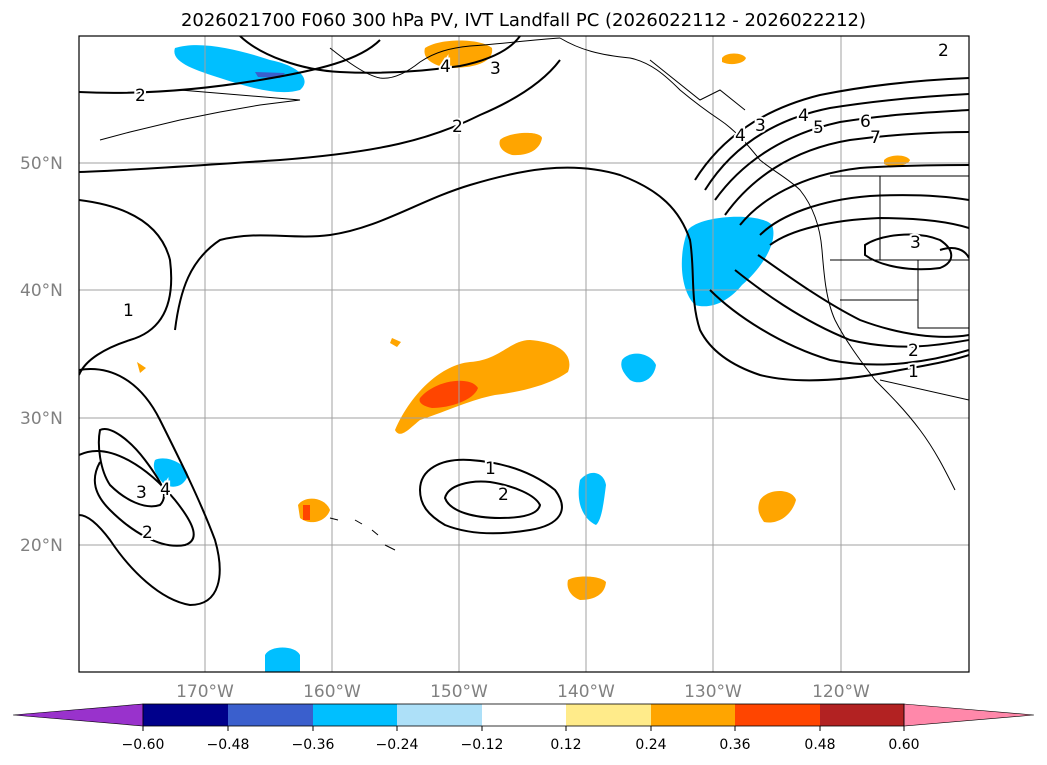  I want to click on colorbar-tick-label: 0.12, so click(565, 745).